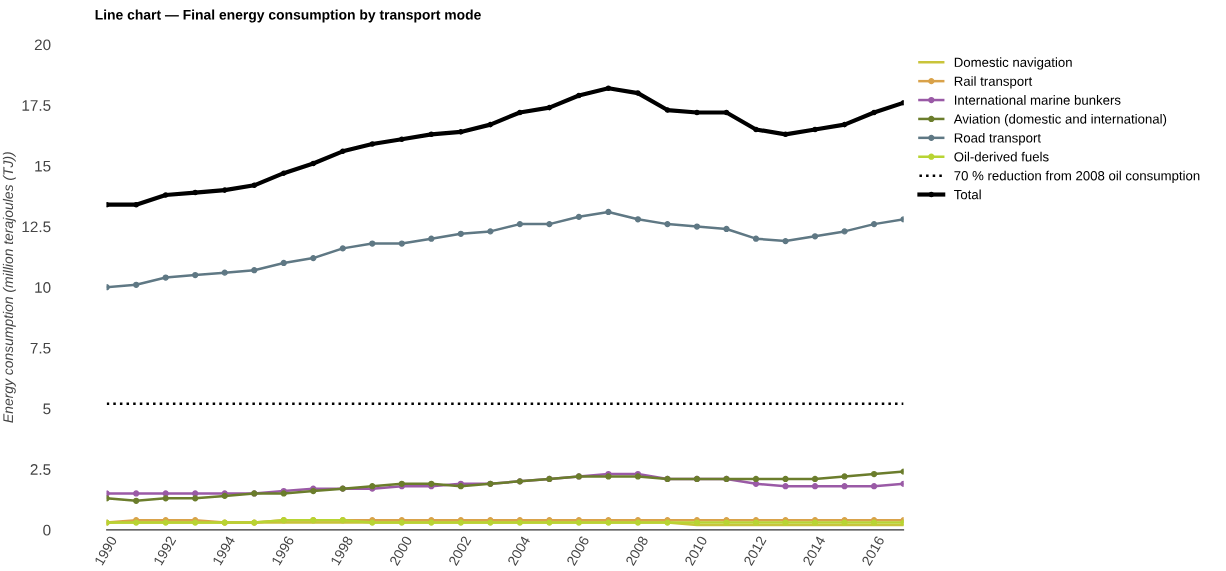 This screenshot has width=1226, height=571. I want to click on legend-label: Aviation (domestic and international), so click(1060, 120).